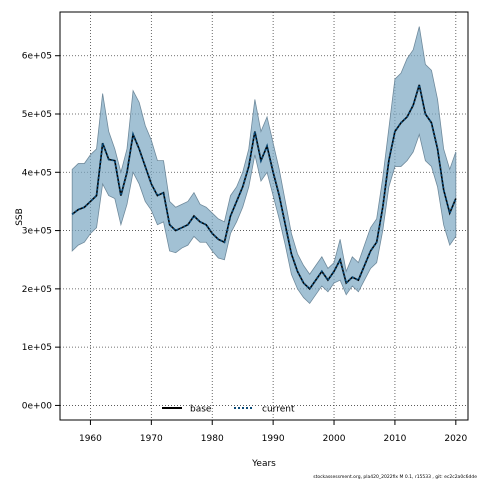 The width and height of the screenshot is (480, 480). I want to click on y-tick-label: 1e+05, so click(37, 348).